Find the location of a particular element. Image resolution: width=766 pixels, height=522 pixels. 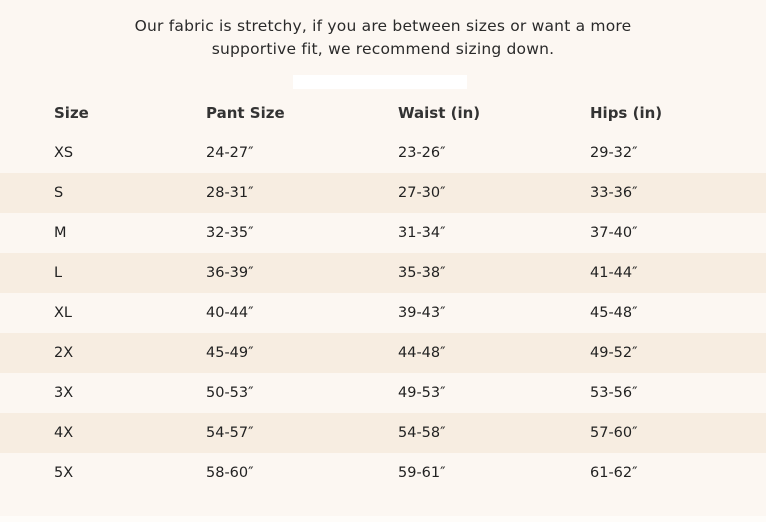

cell-hips: 57-60″ is located at coordinates (614, 433).